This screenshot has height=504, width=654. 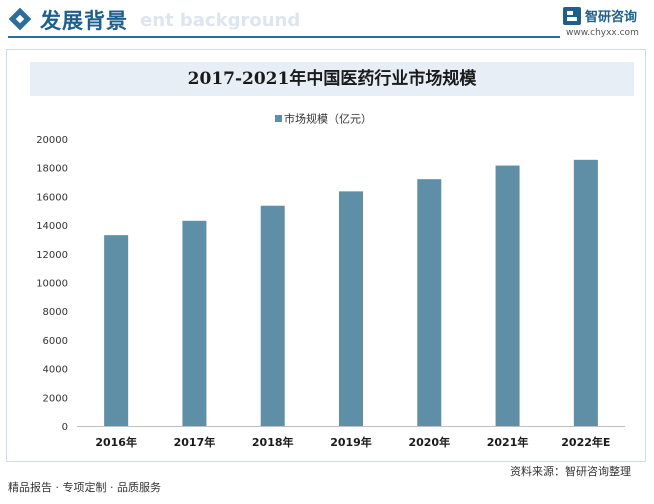 What do you see at coordinates (429, 442) in the screenshot?
I see `x-tick-label: 2020年` at bounding box center [429, 442].